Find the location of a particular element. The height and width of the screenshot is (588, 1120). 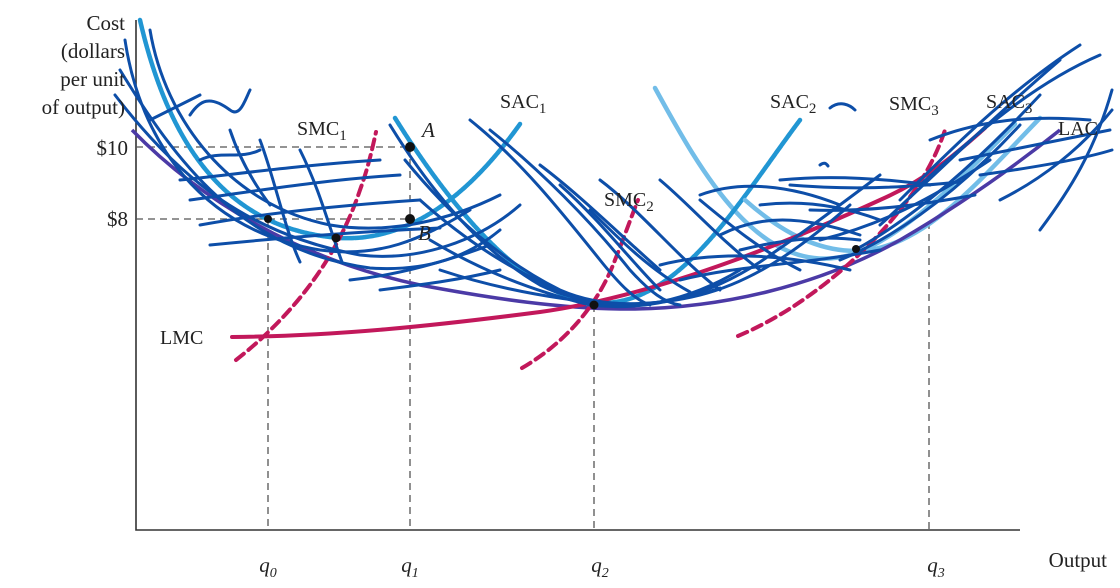

q2-label: q2 is located at coordinates (600, 567).